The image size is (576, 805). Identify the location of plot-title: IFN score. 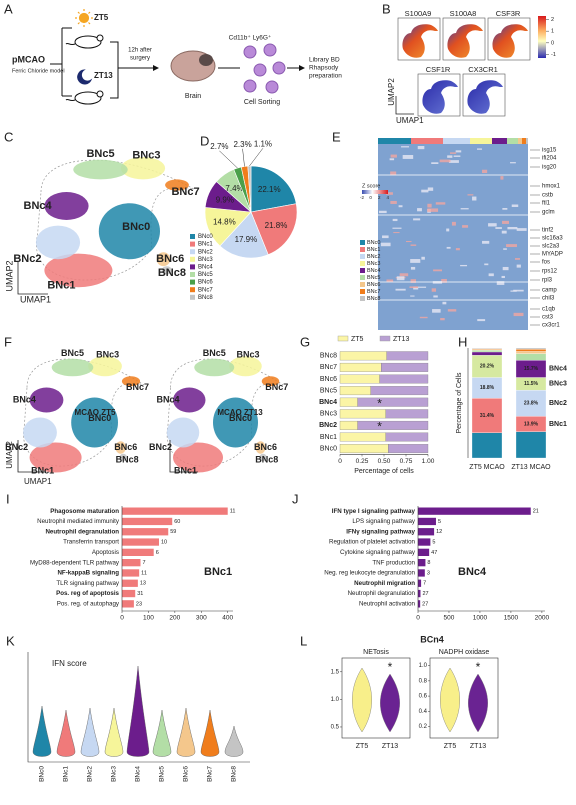
(69, 663).